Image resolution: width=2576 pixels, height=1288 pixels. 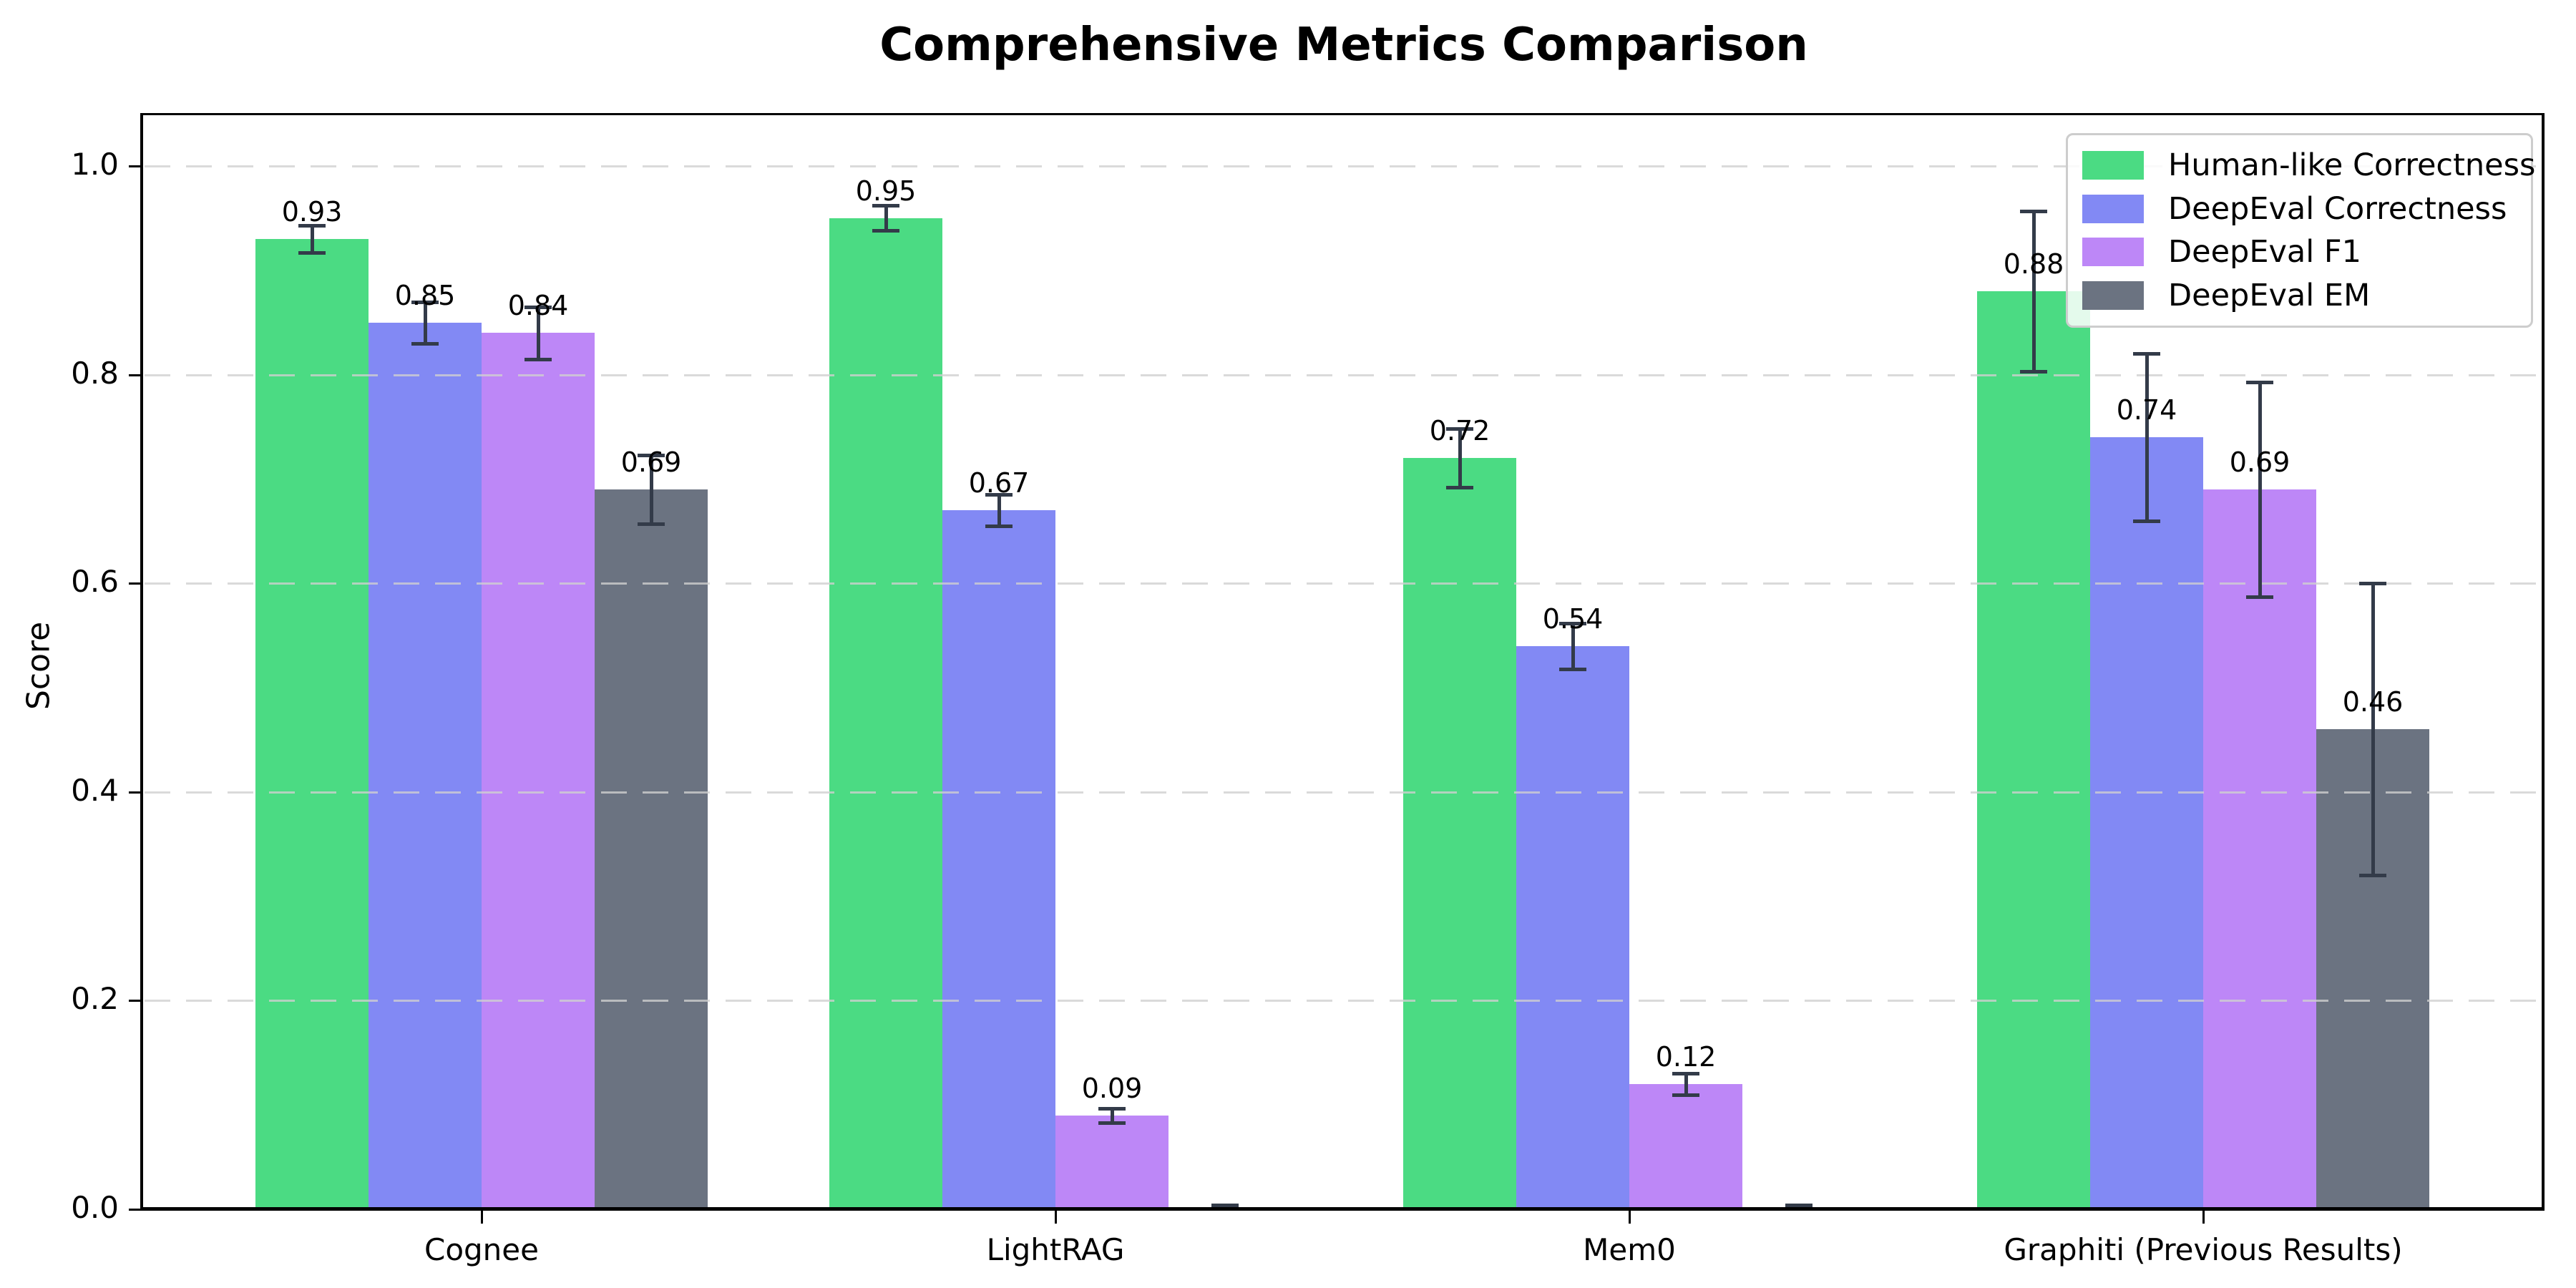 I want to click on bar-value-label: 0.84, so click(x=538, y=306).